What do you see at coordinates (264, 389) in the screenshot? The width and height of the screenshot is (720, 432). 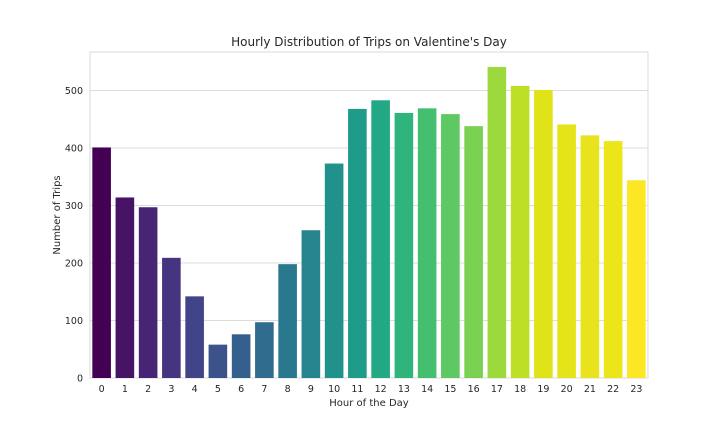 I see `x-tick-label: 7` at bounding box center [264, 389].